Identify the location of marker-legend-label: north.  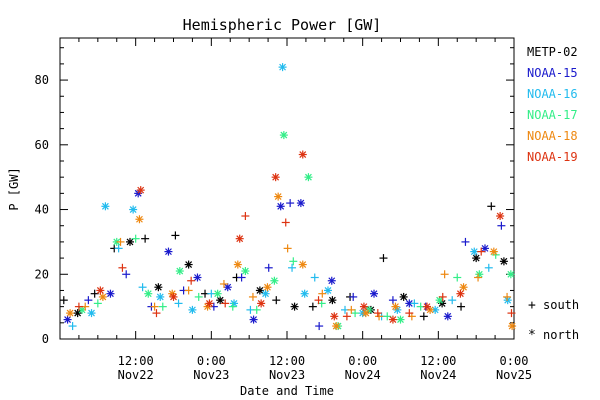
(561, 335).